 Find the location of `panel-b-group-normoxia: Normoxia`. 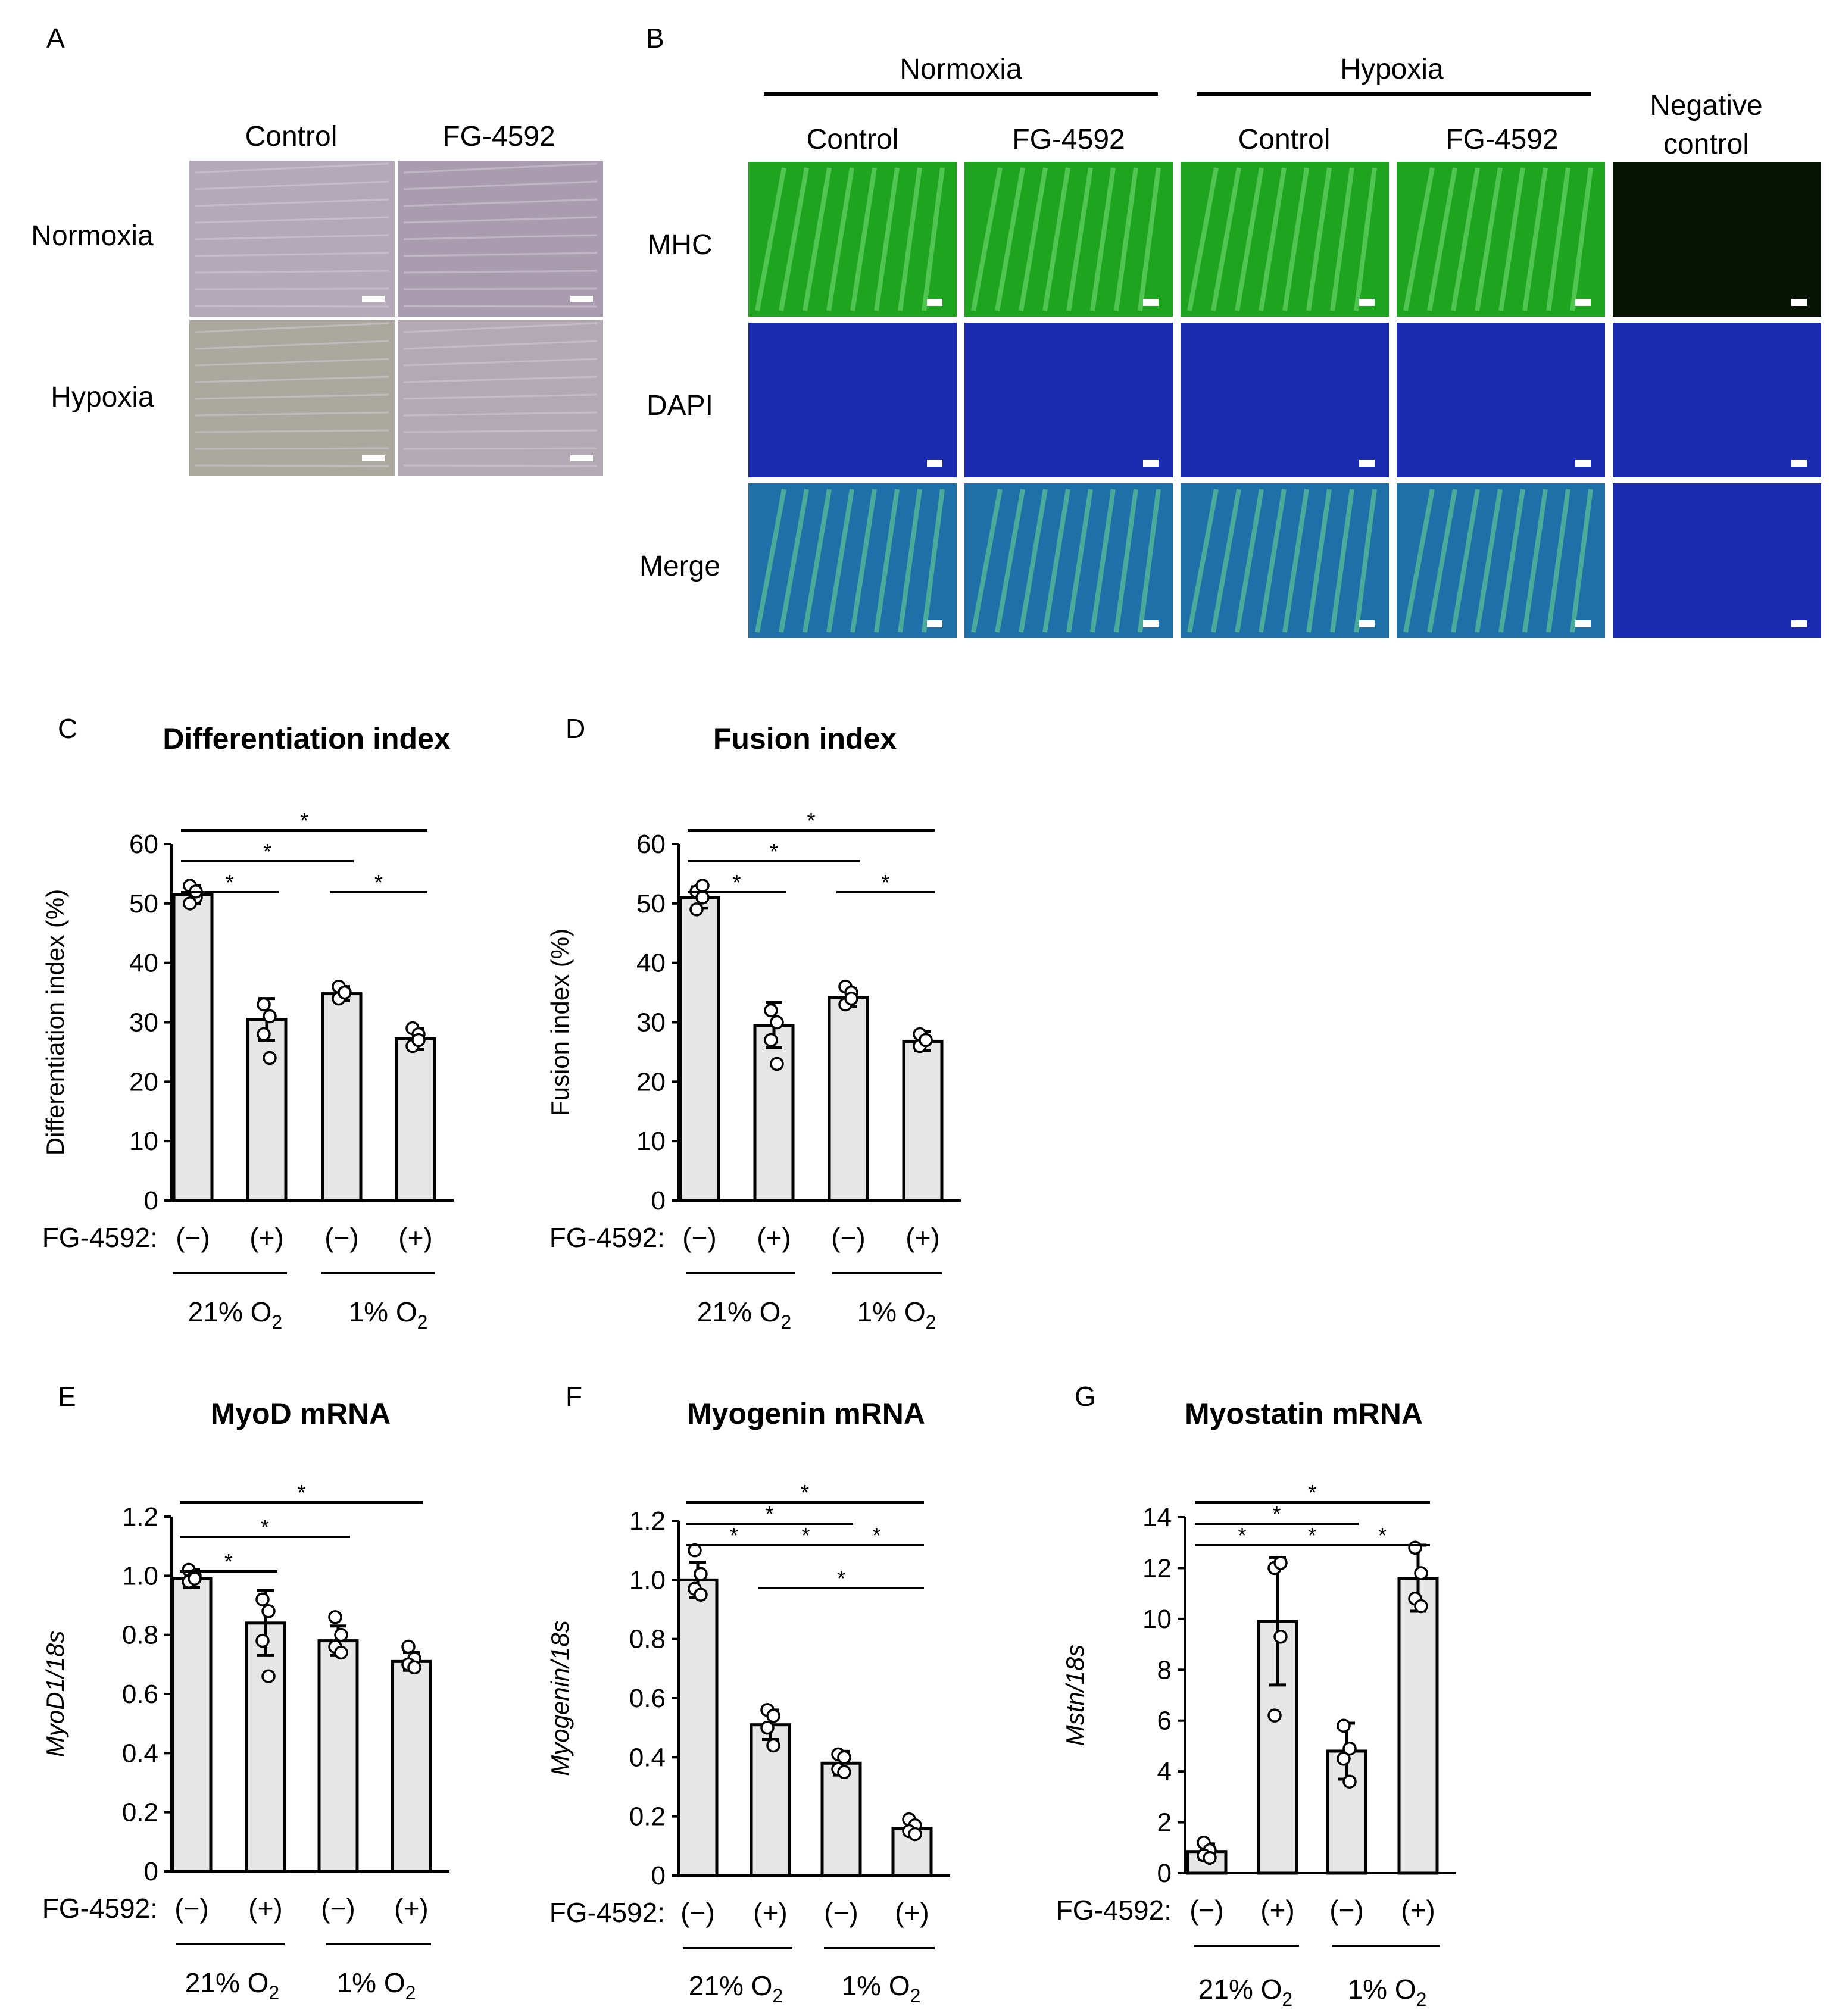

panel-b-group-normoxia: Normoxia is located at coordinates (961, 69).